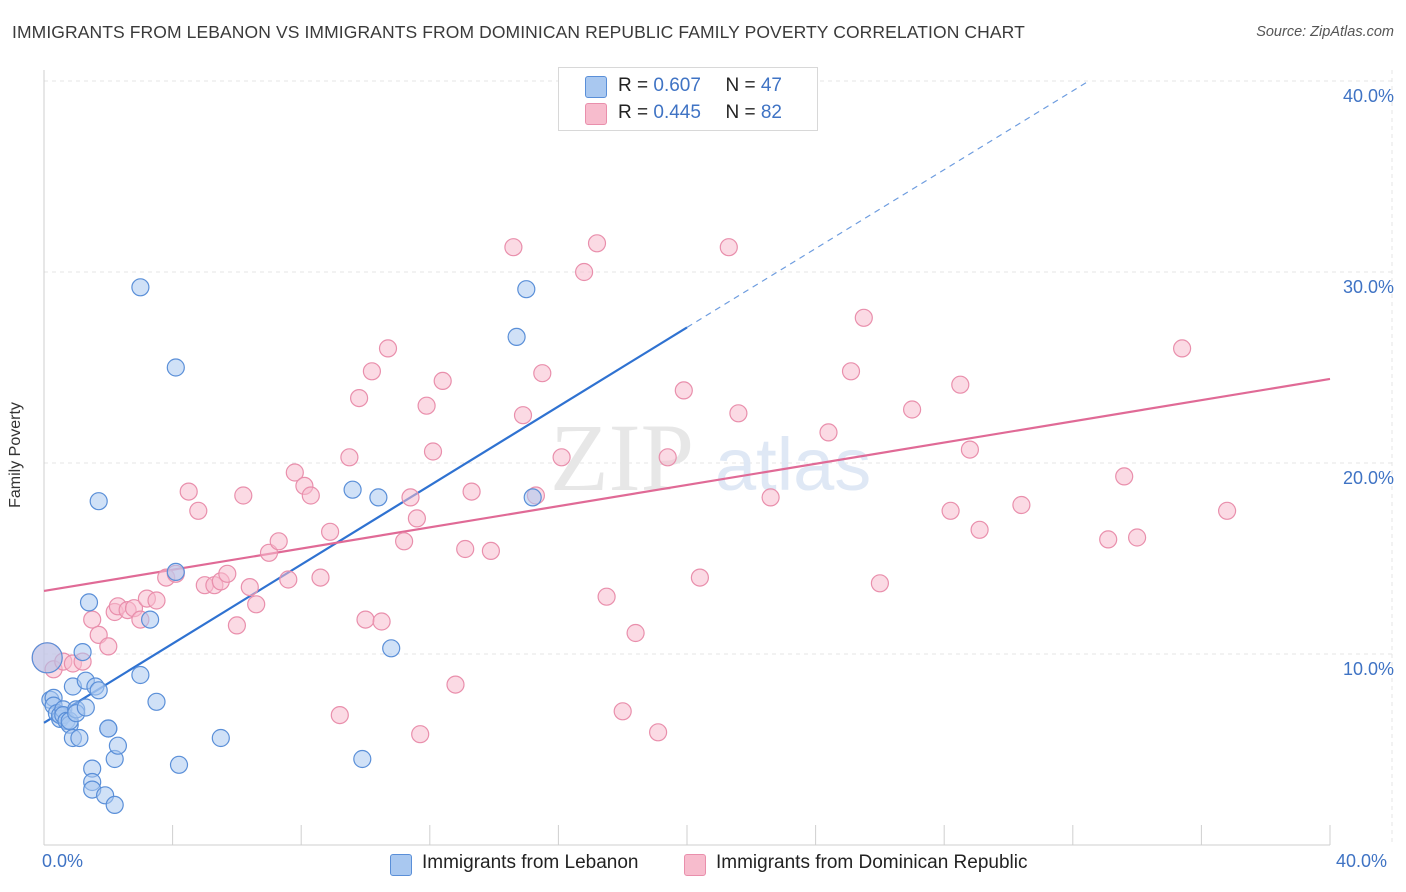 This screenshot has width=1406, height=892. What do you see at coordinates (771, 85) in the screenshot?
I see `legend-n-value-lebanon: 47` at bounding box center [771, 85].